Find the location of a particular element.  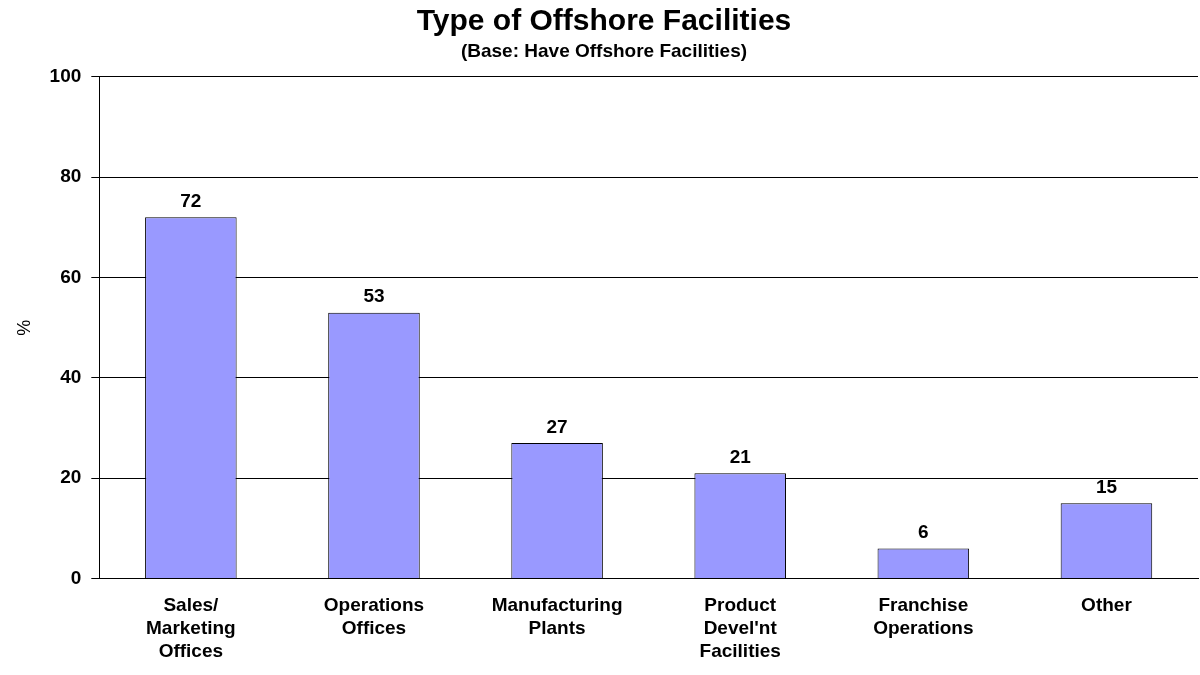

x-tick-label: Sales/ Marketing Offices is located at coordinates (190, 627).